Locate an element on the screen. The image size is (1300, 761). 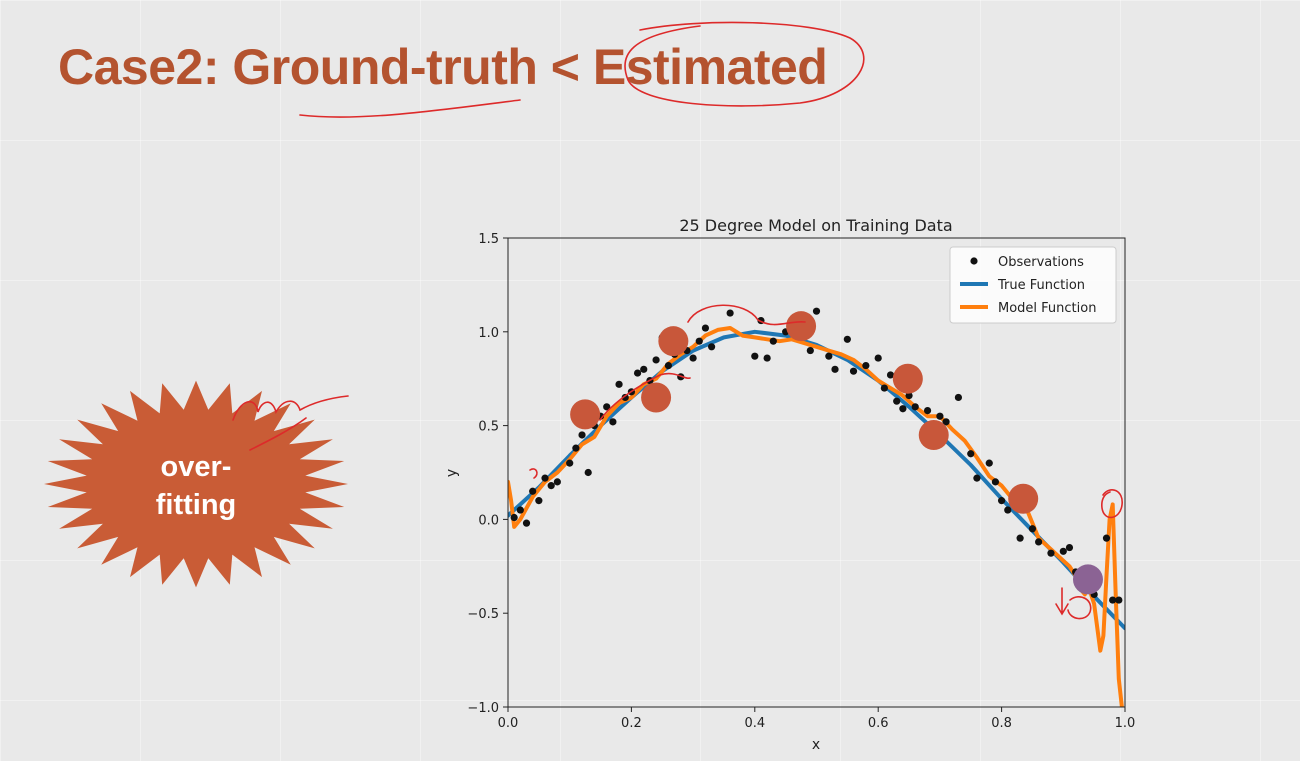
y-tick-label: 1.5 is located at coordinates (488, 239).